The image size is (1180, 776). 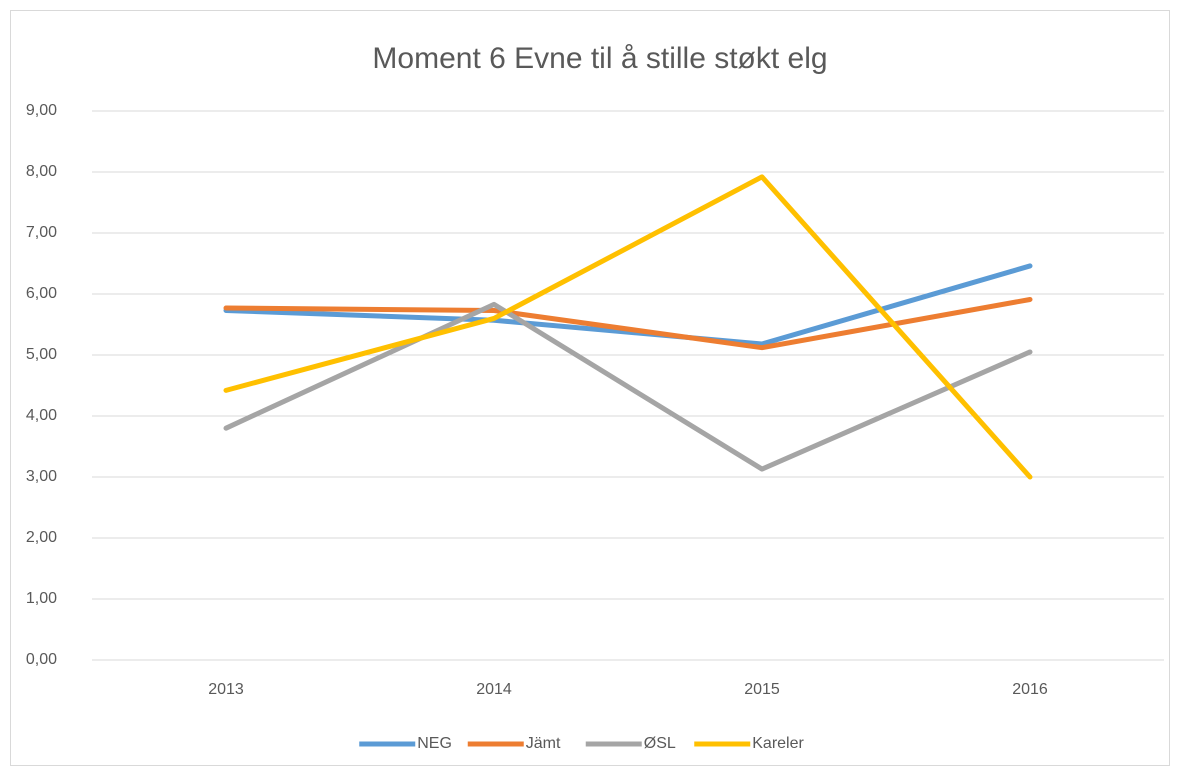 What do you see at coordinates (543, 743) in the screenshot?
I see `legend-label: Jämt` at bounding box center [543, 743].